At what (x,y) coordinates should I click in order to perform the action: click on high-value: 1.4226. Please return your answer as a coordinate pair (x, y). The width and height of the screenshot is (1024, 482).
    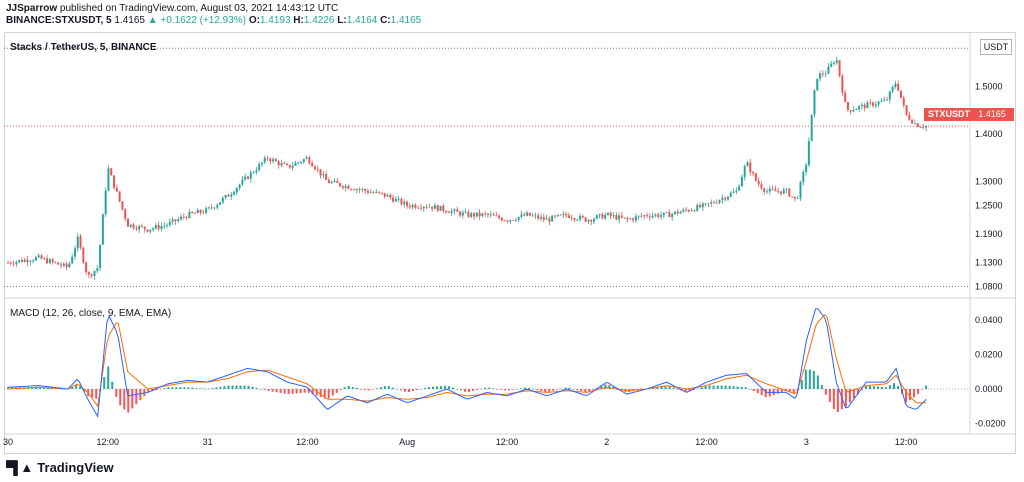
    Looking at the image, I should click on (319, 20).